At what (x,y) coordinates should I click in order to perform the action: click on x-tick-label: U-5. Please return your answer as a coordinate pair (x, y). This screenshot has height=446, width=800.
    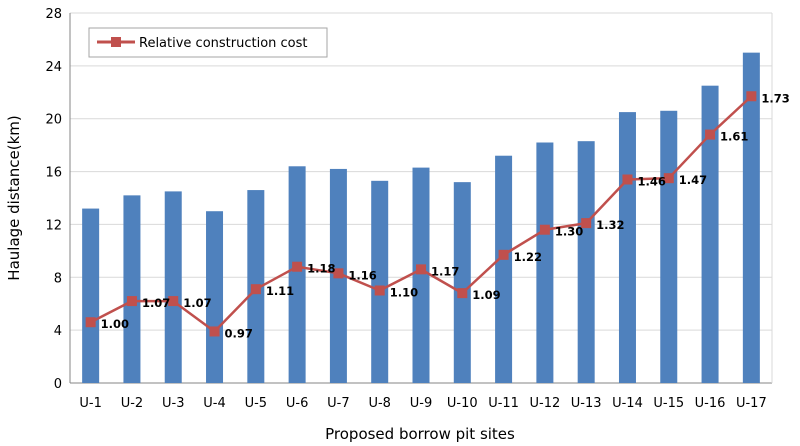
    Looking at the image, I should click on (256, 403).